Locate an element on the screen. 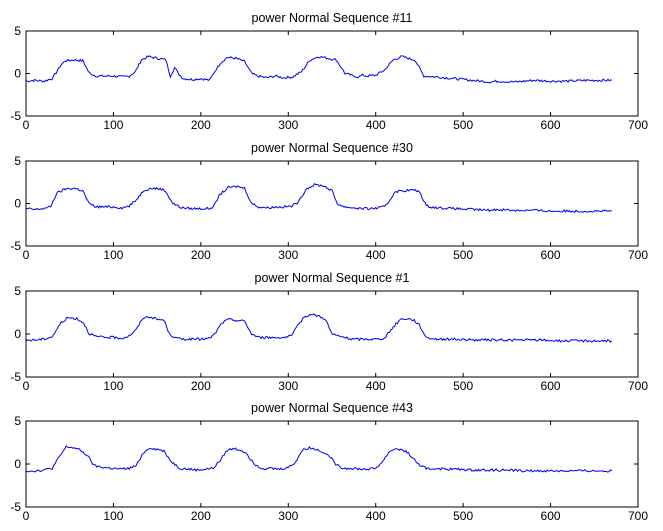 The height and width of the screenshot is (531, 663). chart-title: power Normal Sequence #30 is located at coordinates (332, 148).